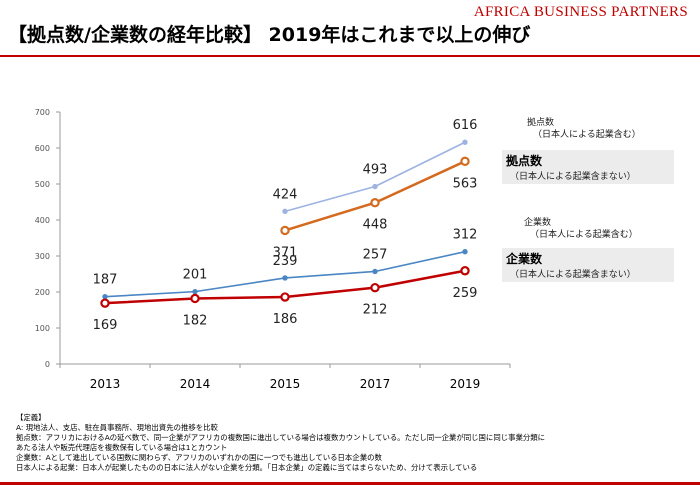 This screenshot has width=700, height=485. What do you see at coordinates (465, 125) in the screenshot?
I see `data-label: 616` at bounding box center [465, 125].